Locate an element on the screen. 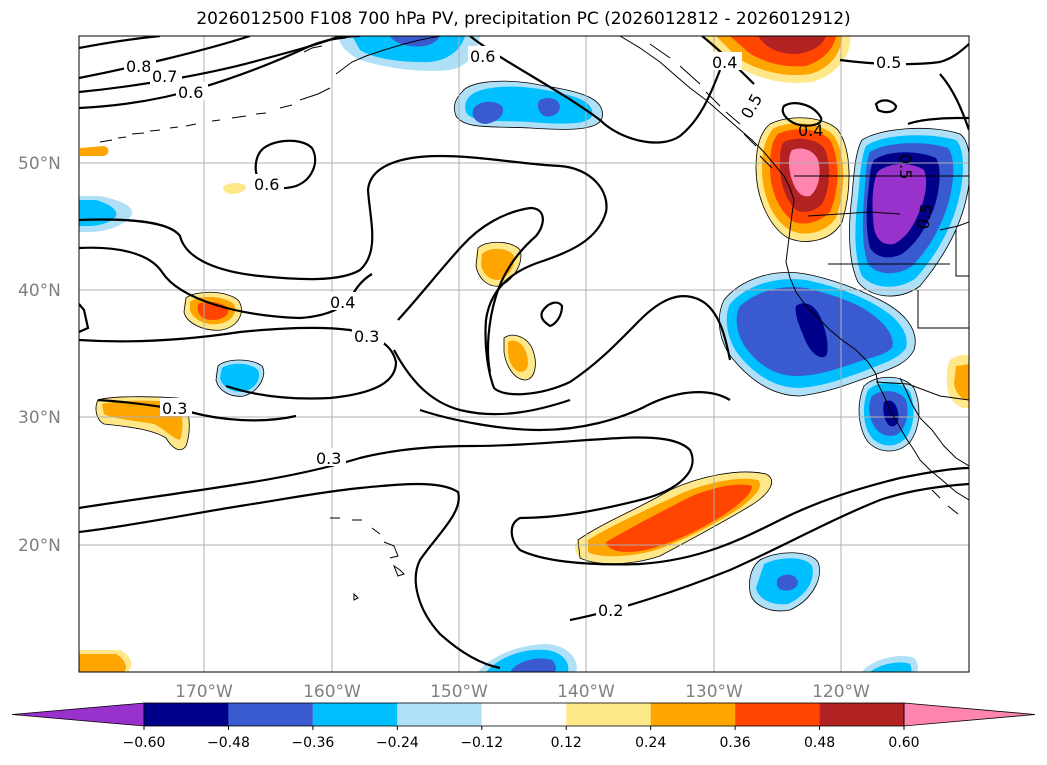 The image size is (1047, 765). colorbar-tick-label: −0.48 is located at coordinates (228, 743).